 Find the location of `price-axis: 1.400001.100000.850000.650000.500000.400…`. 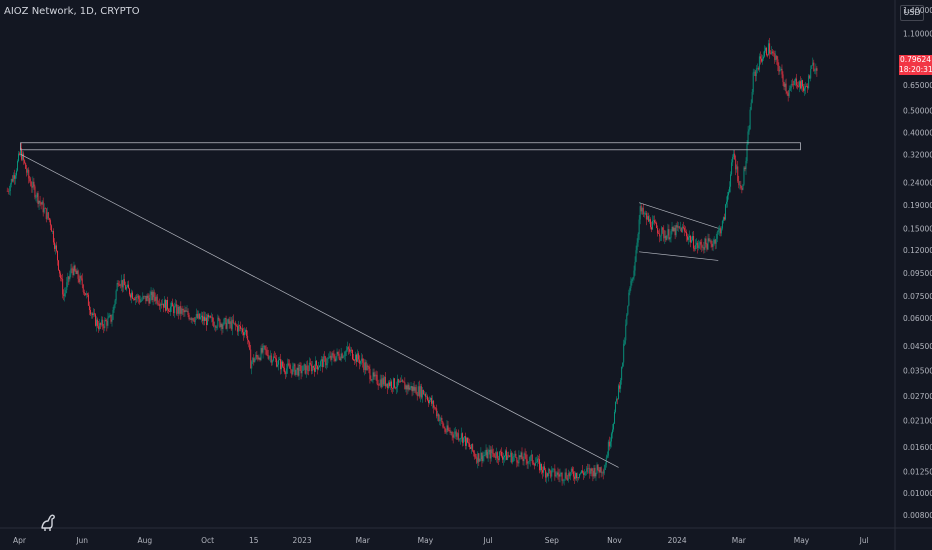

price-axis: 1.400001.100000.850000.650000.500000.400… is located at coordinates (917, 263).